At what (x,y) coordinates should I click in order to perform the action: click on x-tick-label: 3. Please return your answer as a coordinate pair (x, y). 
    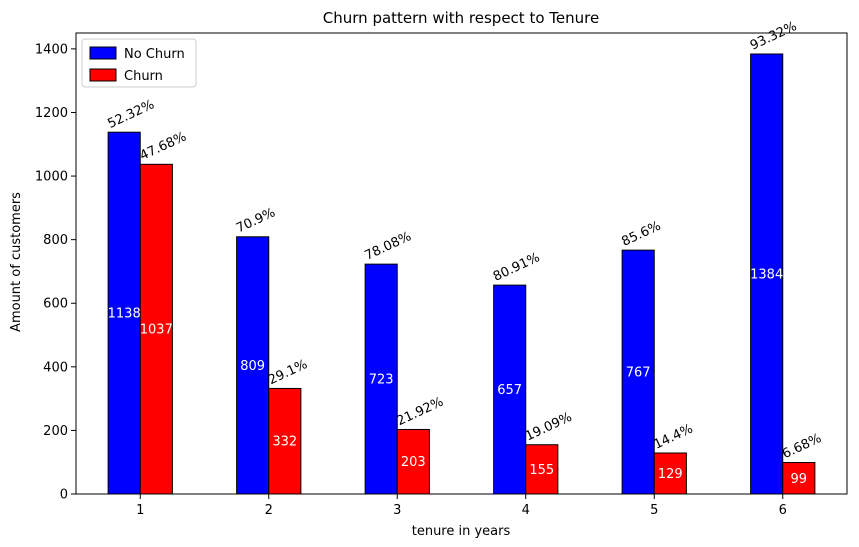
    Looking at the image, I should click on (397, 510).